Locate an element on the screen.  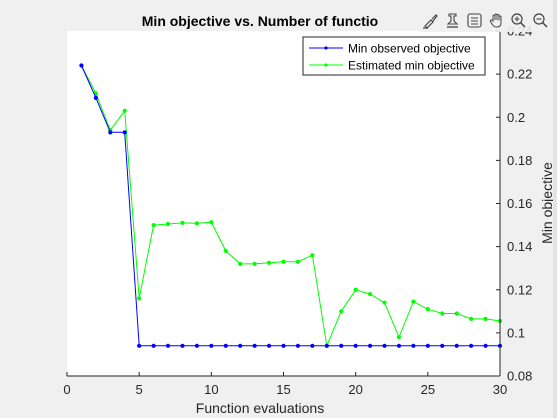
legend-box is located at coordinates (394, 56).